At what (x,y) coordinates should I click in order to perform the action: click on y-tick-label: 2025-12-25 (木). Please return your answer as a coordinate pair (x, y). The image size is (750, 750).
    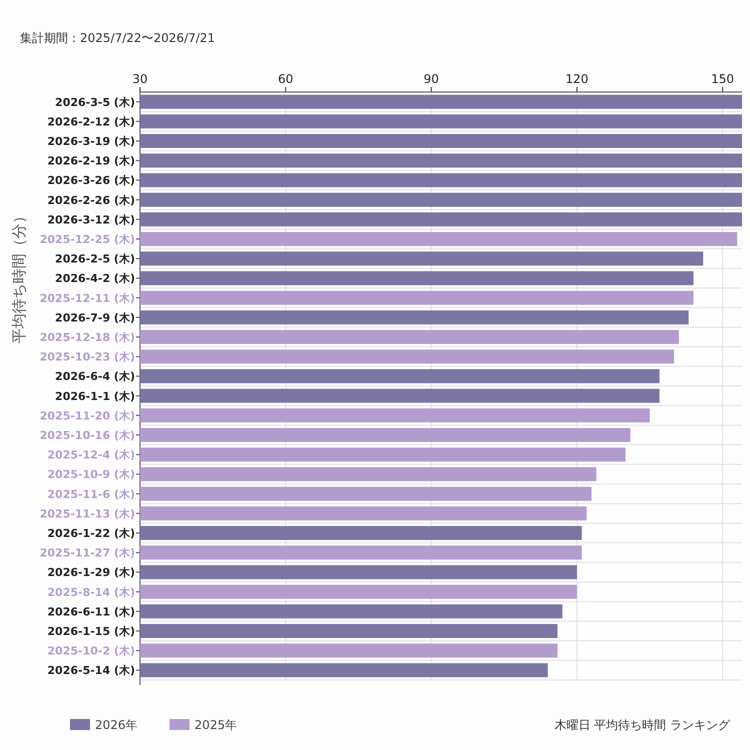
    Looking at the image, I should click on (87, 239).